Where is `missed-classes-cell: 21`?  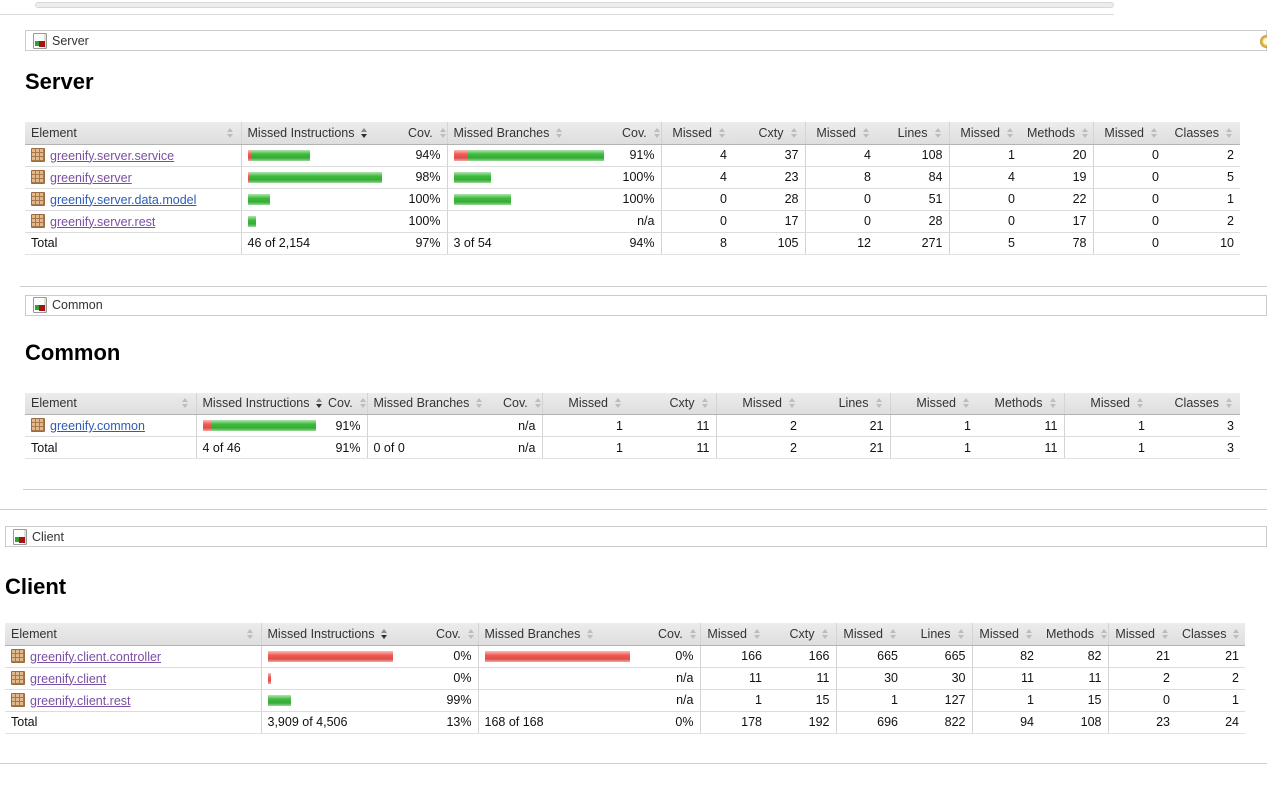
missed-classes-cell: 21 is located at coordinates (1141, 656).